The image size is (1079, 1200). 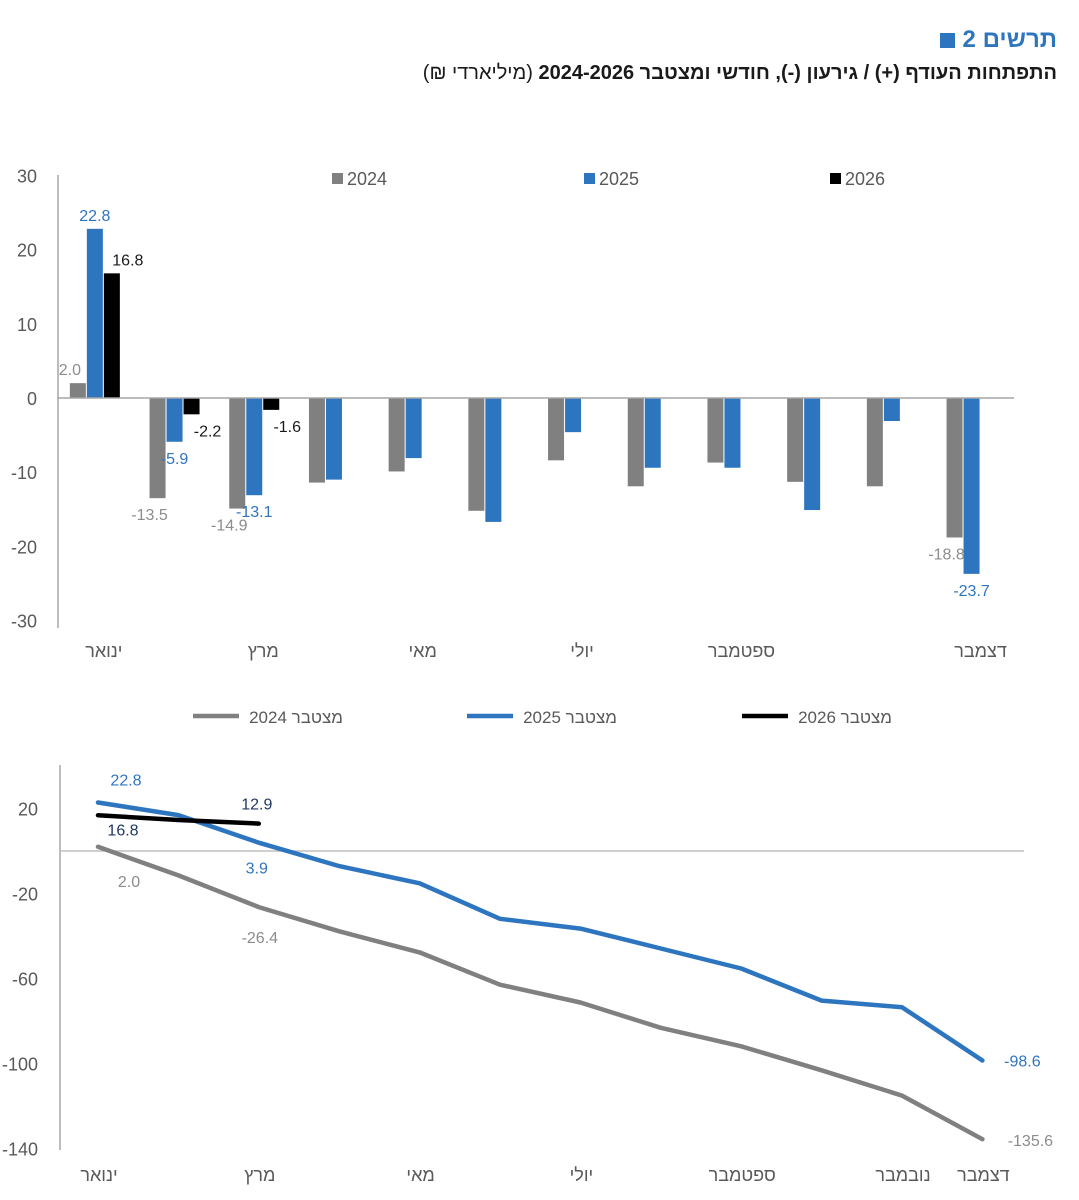 What do you see at coordinates (570, 717) in the screenshot?
I see `legend-label: מצטבר 2025` at bounding box center [570, 717].